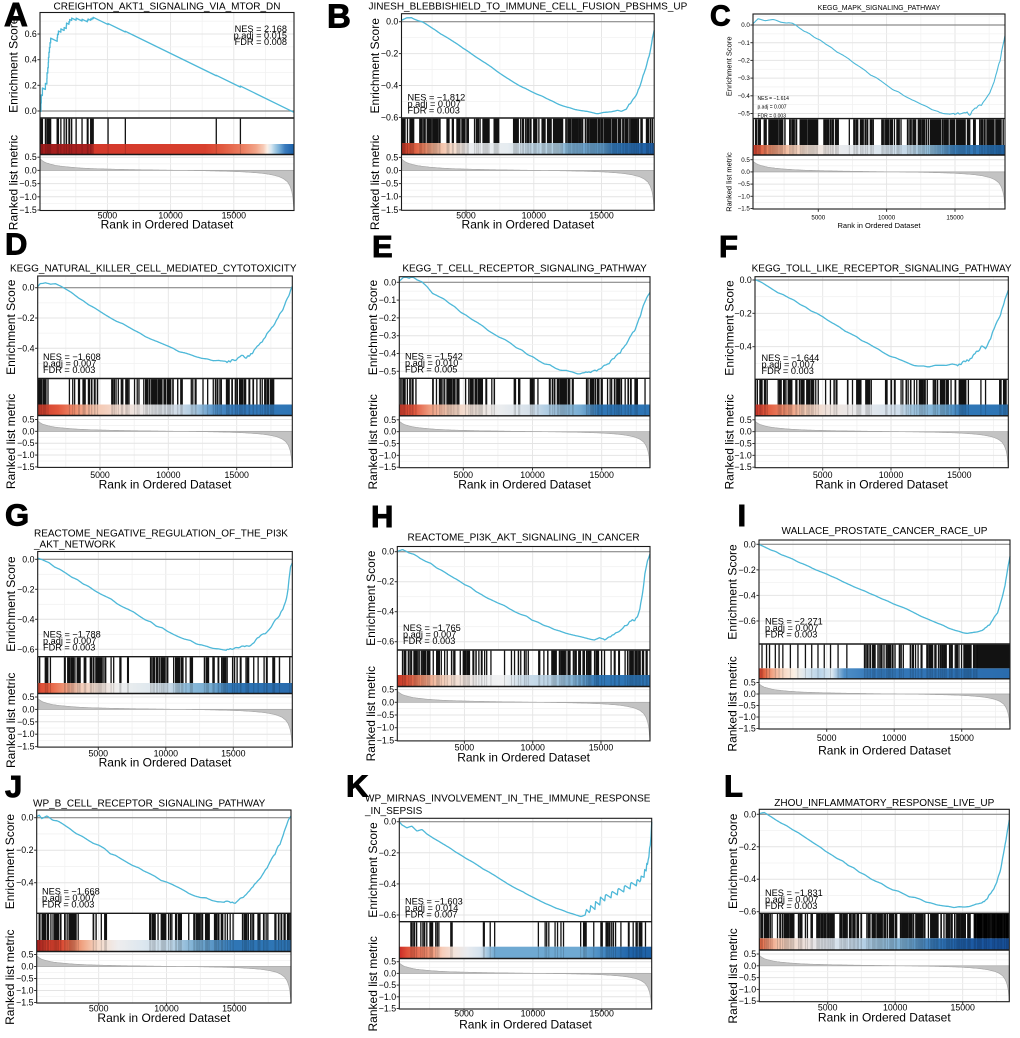  What do you see at coordinates (161, 534) in the screenshot?
I see `svg-text:REACTOME_NEGATIVE_REGULATION_O: REACTOME_NEGATIVE_REGULATION_OF_THE_PI3K` at bounding box center [161, 534].